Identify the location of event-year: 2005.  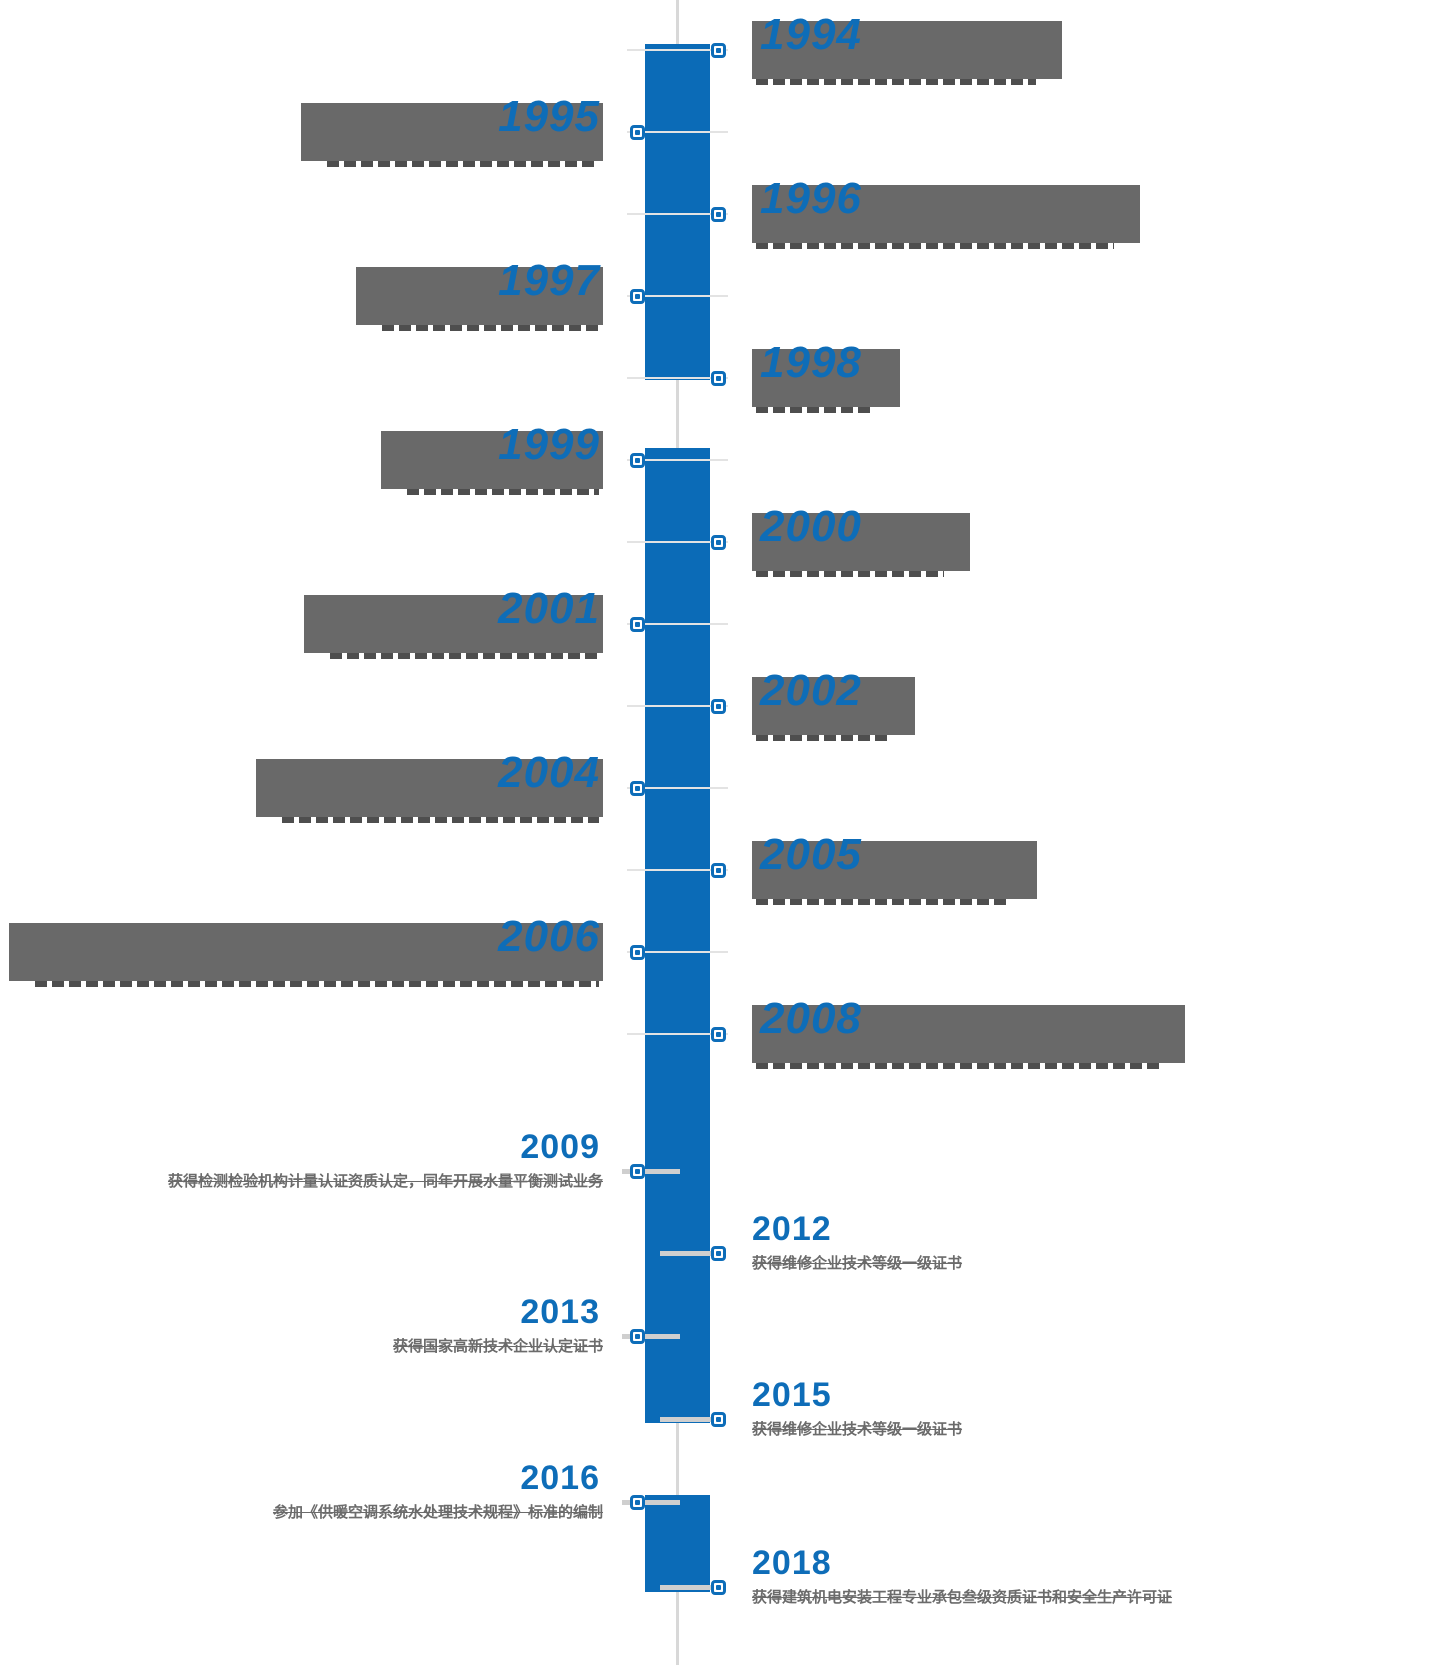
(811, 854).